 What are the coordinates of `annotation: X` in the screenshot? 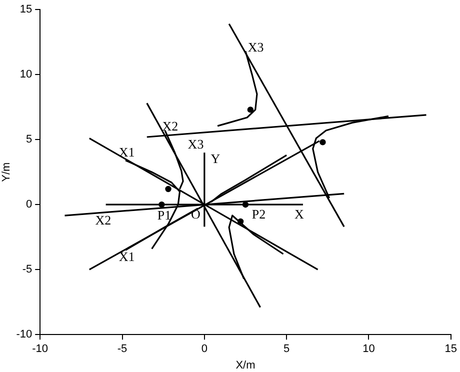 It's located at (299, 214).